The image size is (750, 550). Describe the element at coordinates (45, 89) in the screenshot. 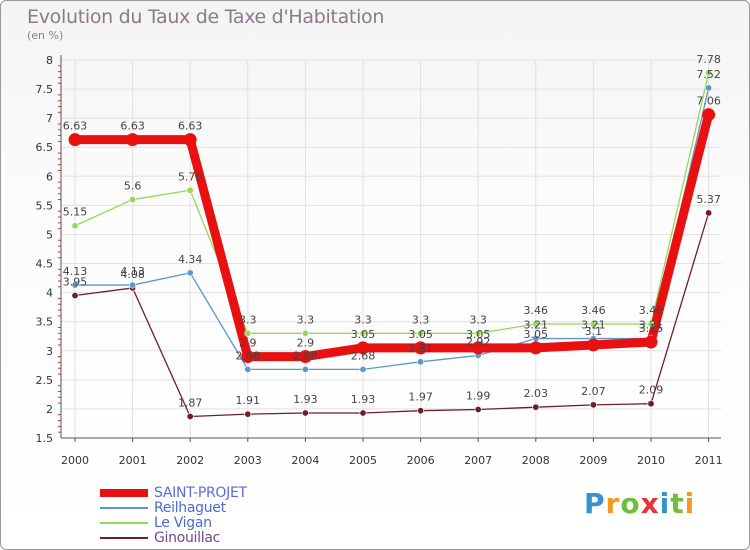

I see `y-tick-label: 7.5` at that location.